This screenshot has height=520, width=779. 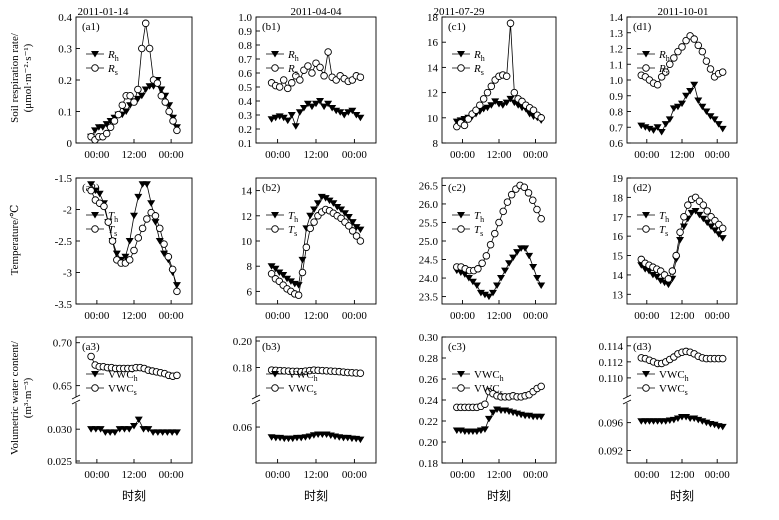 I want to click on series-Th, so click(x=134, y=235).